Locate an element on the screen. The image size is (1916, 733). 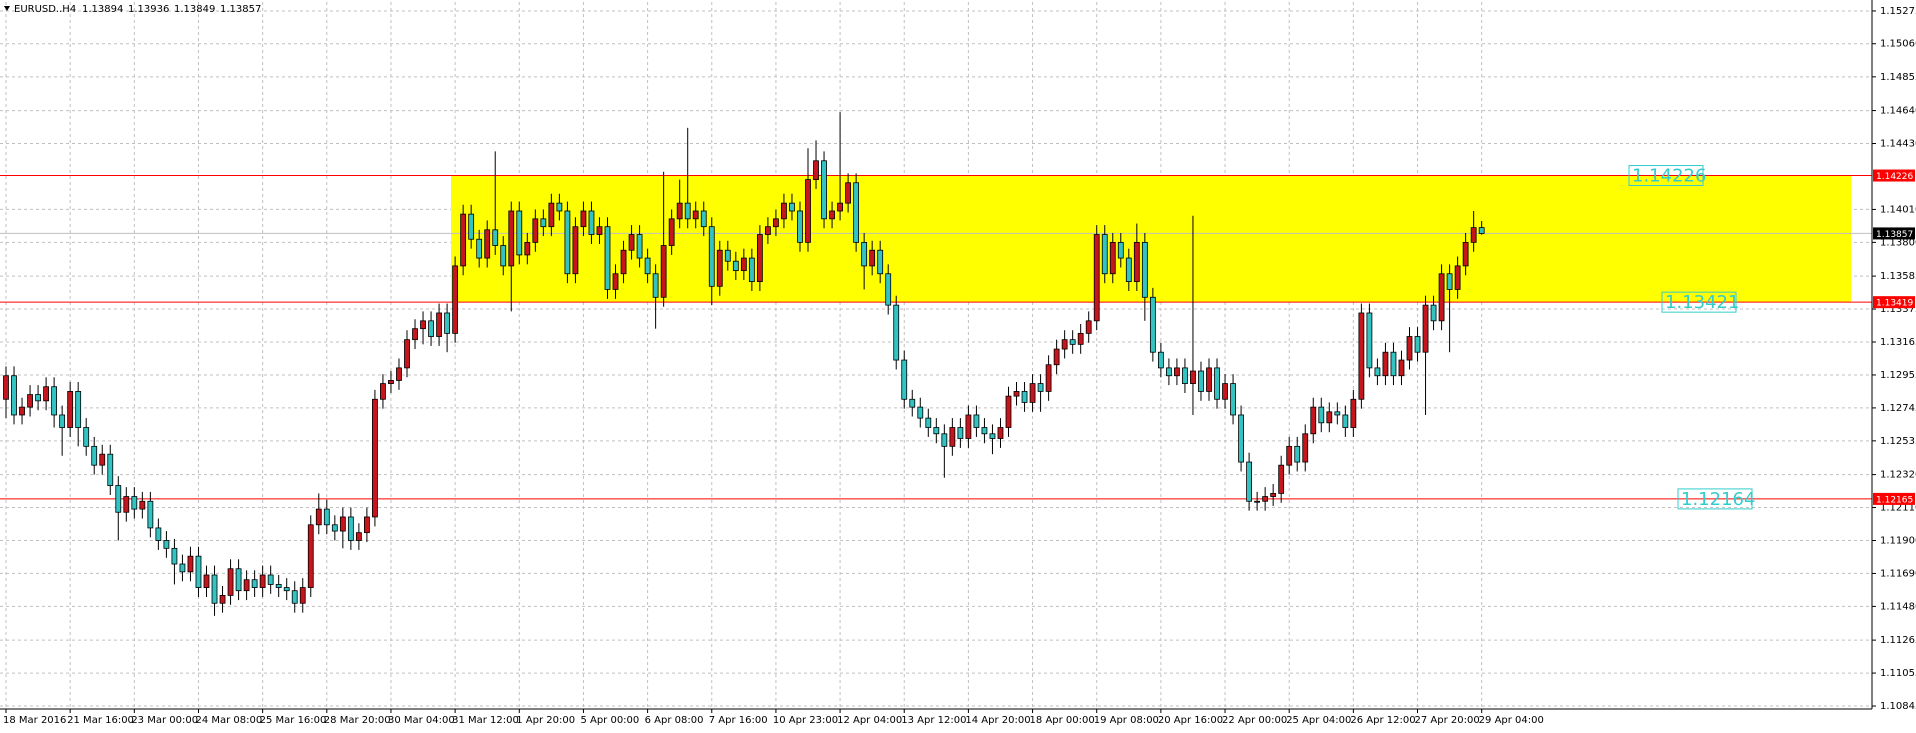
x-tick-label: 30 Mar 04:00 is located at coordinates (421, 720).